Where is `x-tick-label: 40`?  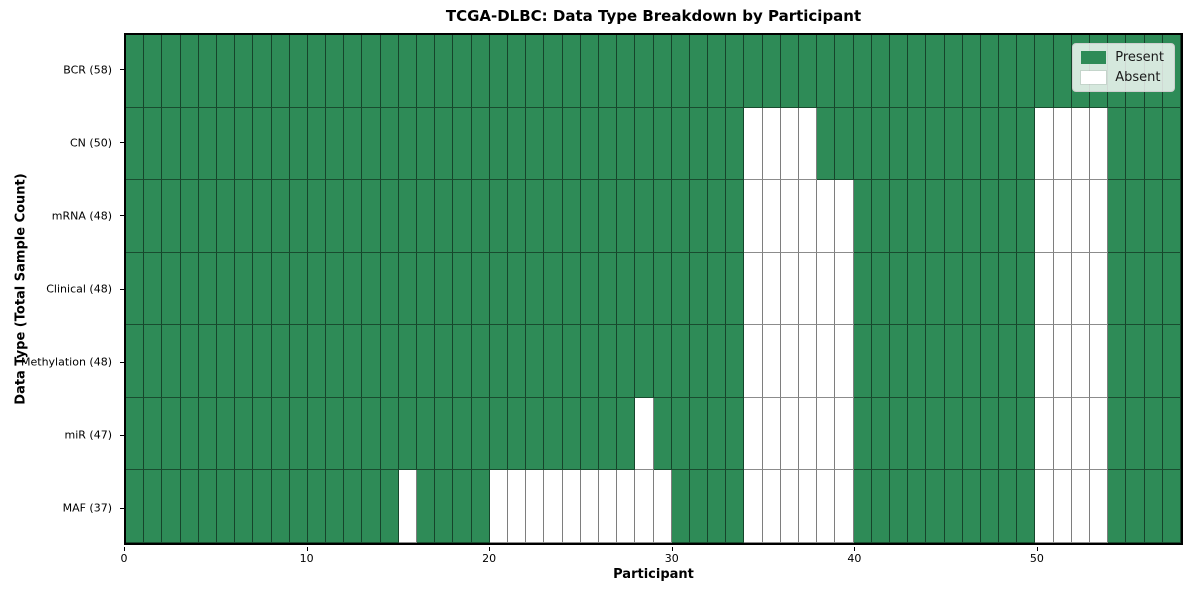
x-tick-label: 40 is located at coordinates (854, 558).